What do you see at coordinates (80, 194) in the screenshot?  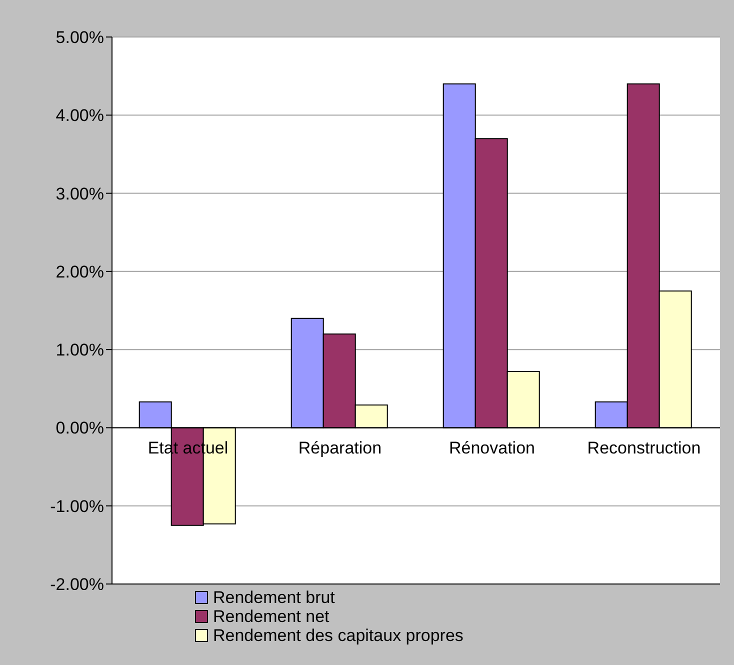 I see `y-tick-label: 3.00%` at bounding box center [80, 194].